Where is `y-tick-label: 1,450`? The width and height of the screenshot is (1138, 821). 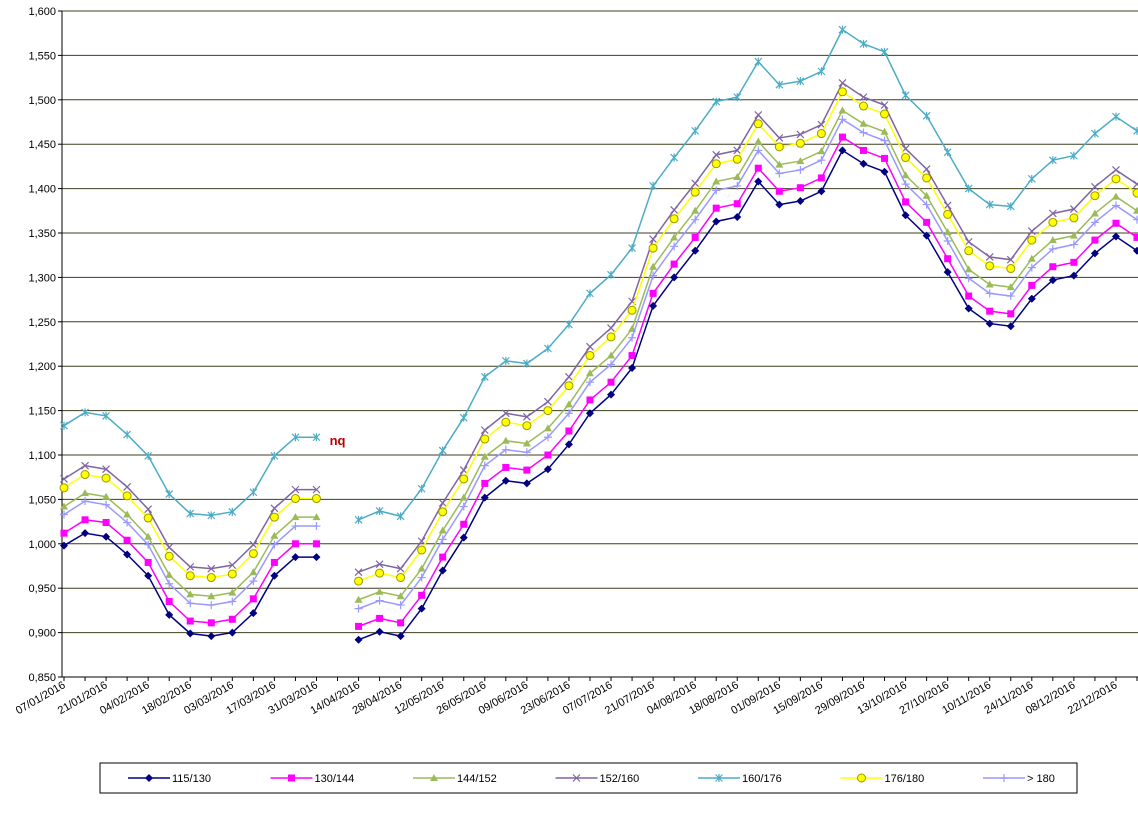 y-tick-label: 1,450 is located at coordinates (42, 145).